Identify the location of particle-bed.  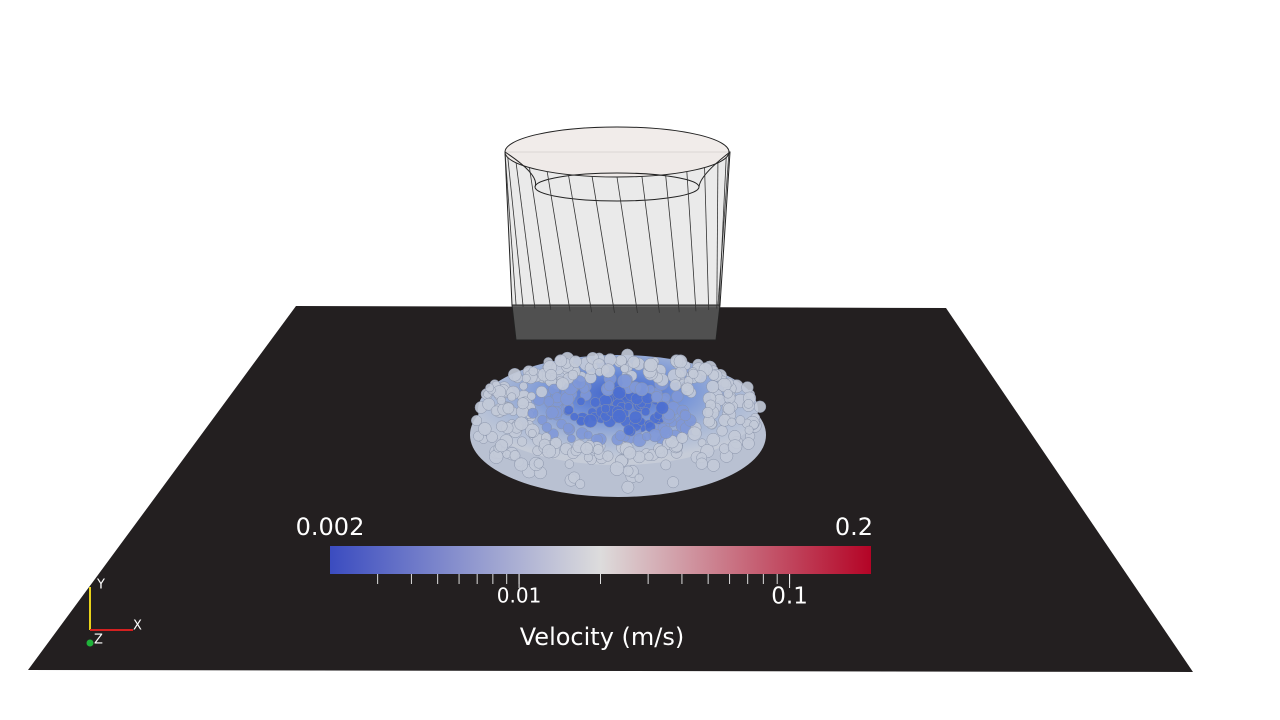
(618, 422).